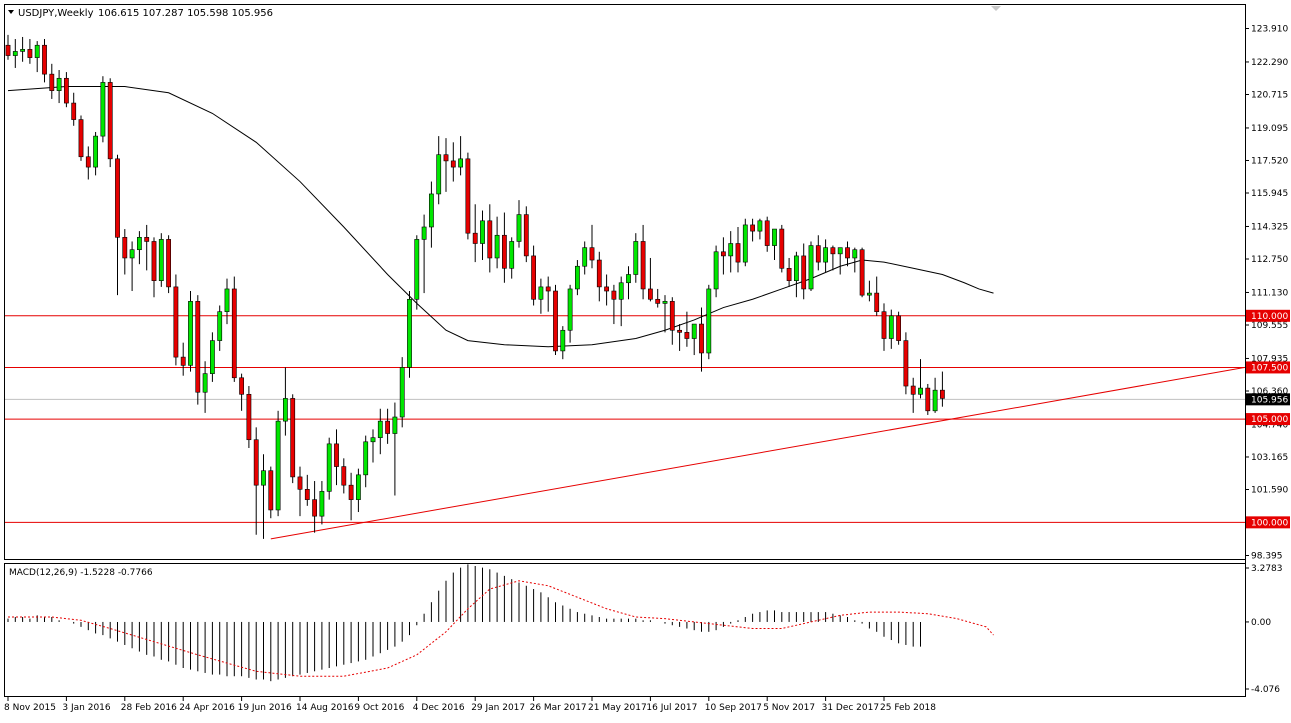  Describe the element at coordinates (185, 13) in the screenshot. I see `ohlc-readout: 106.615 107.287 105.598 105.956` at that location.